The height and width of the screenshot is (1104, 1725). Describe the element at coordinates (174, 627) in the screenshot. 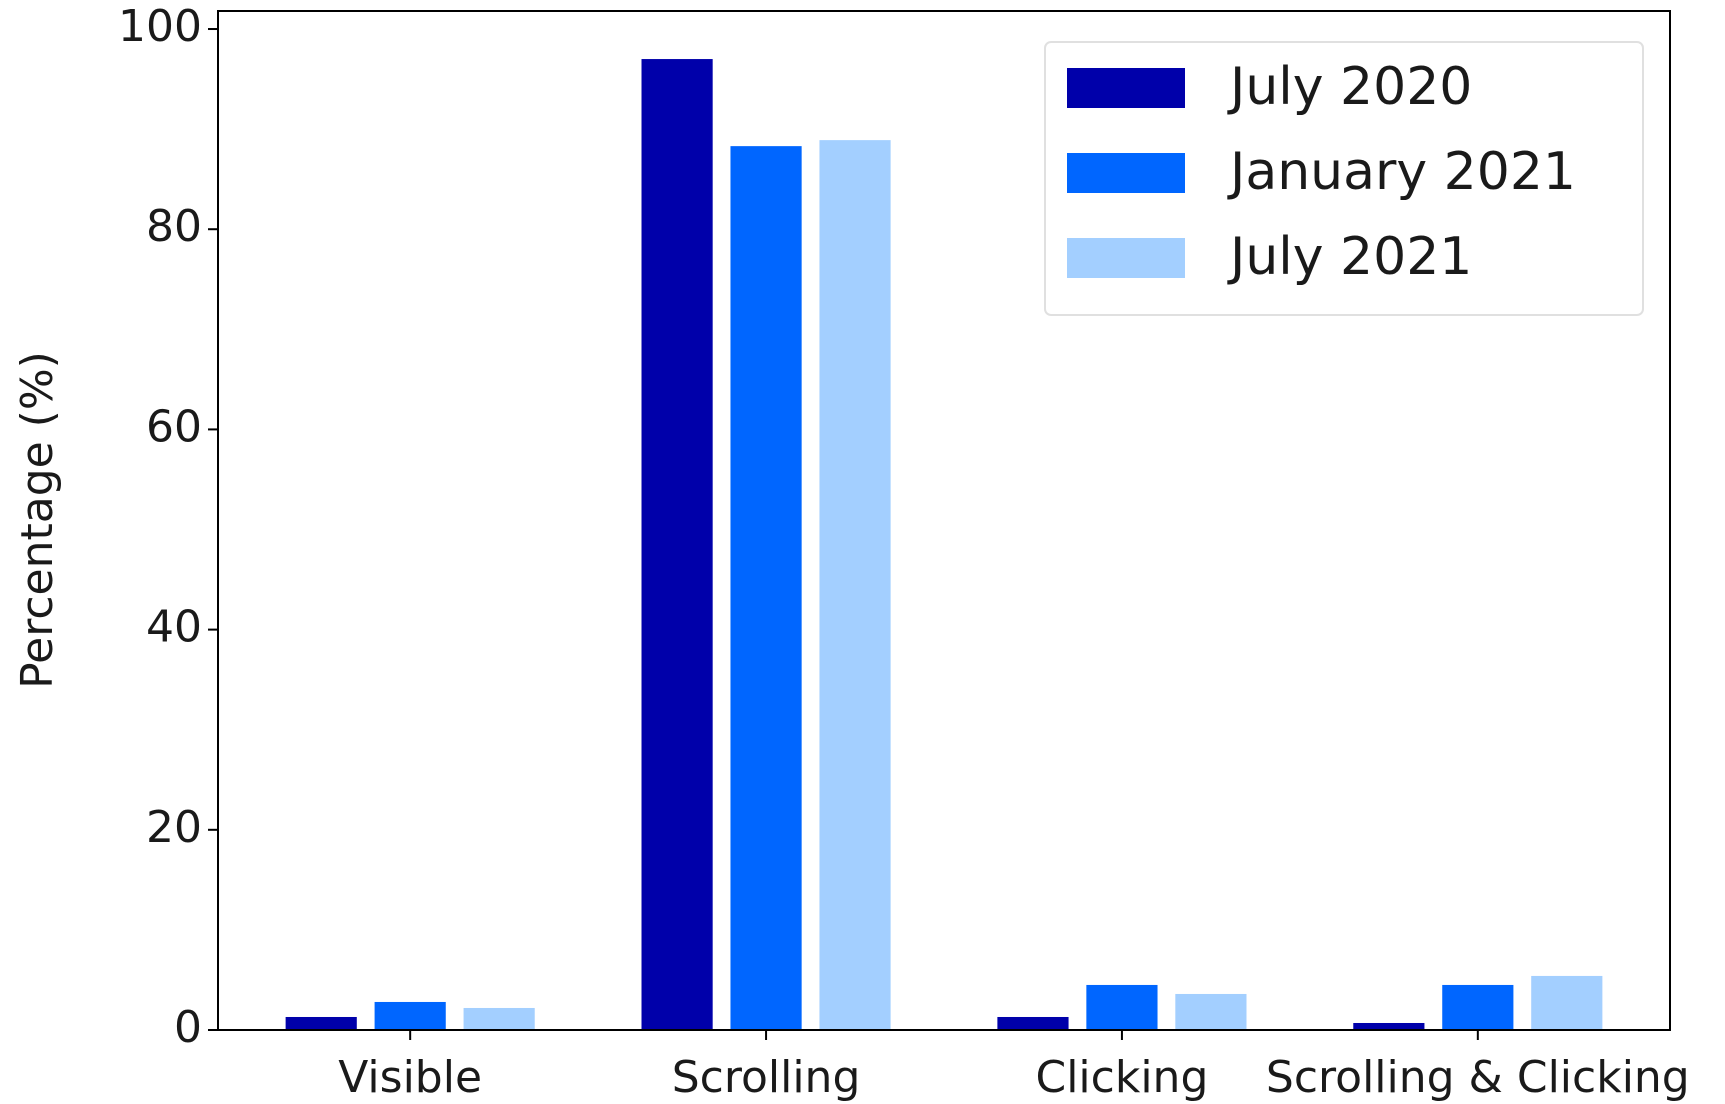

I see `y-tick-label: 40` at that location.